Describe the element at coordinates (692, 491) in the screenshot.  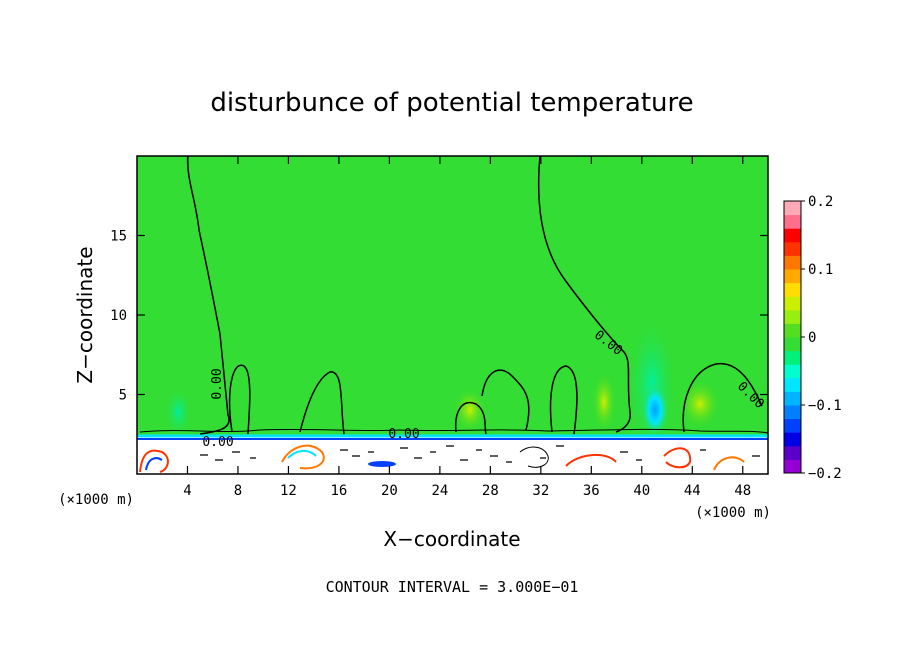
I see `x-tick-label: 44` at that location.